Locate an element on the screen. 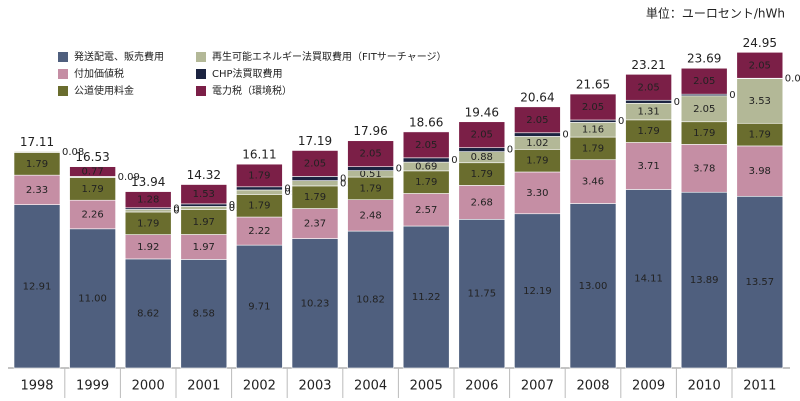  legend-label: 公道使用料金 is located at coordinates (104, 90).